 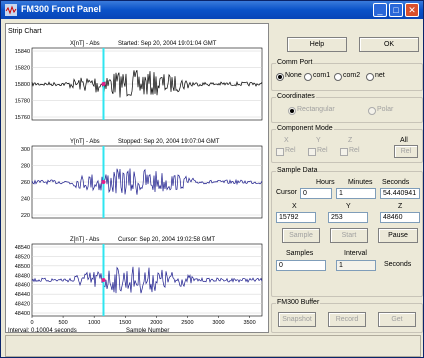 I want to click on y-tick-label: 15840, so click(x=22, y=52).